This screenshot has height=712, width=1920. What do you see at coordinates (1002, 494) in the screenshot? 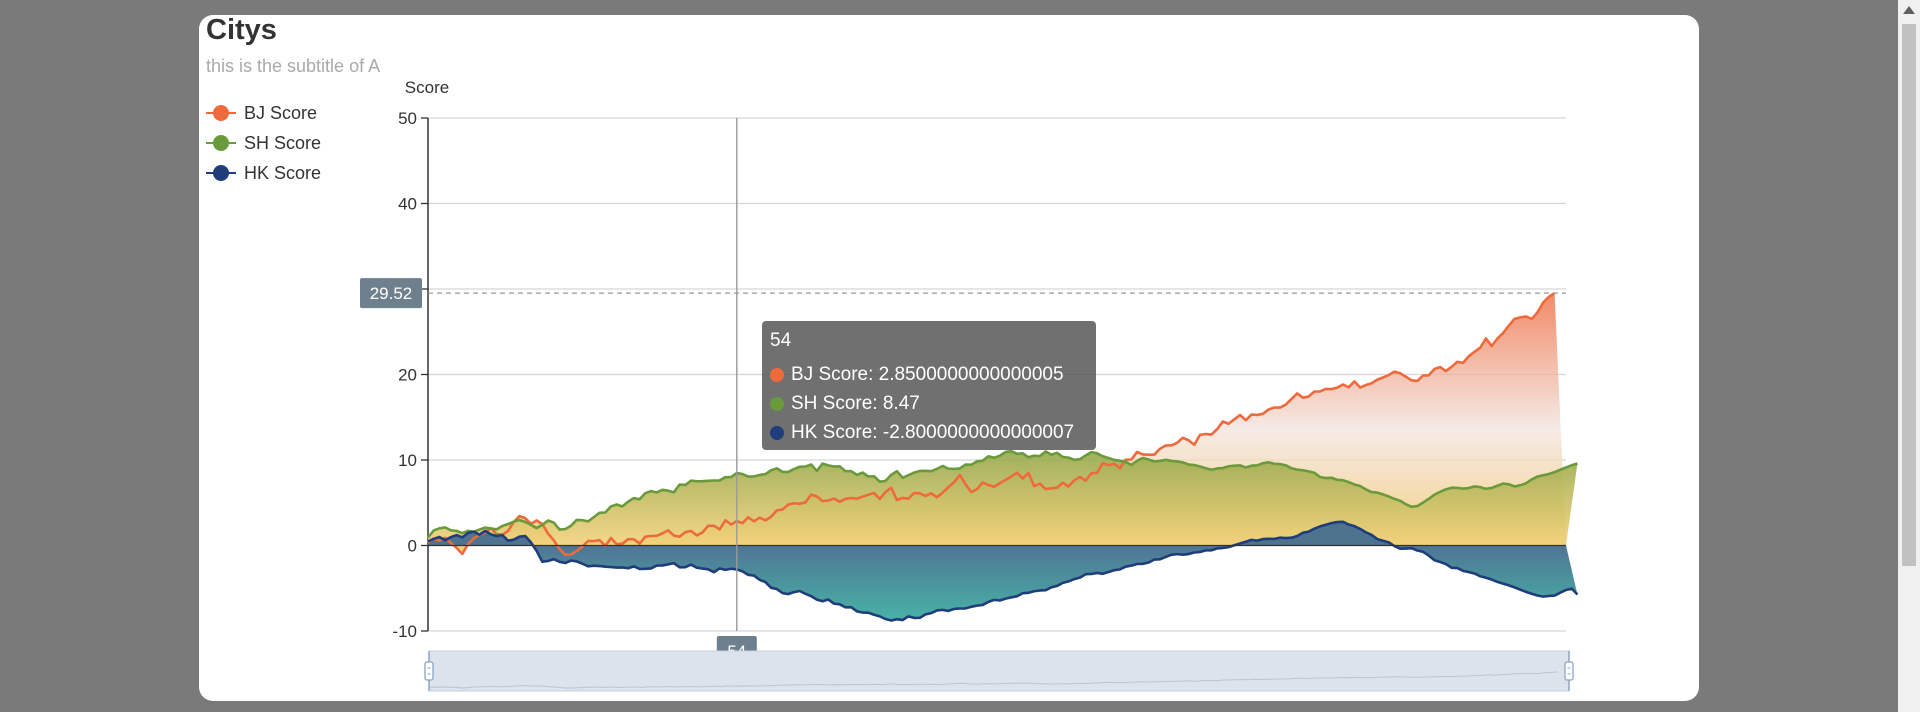
I see `series-line-sh` at bounding box center [1002, 494].